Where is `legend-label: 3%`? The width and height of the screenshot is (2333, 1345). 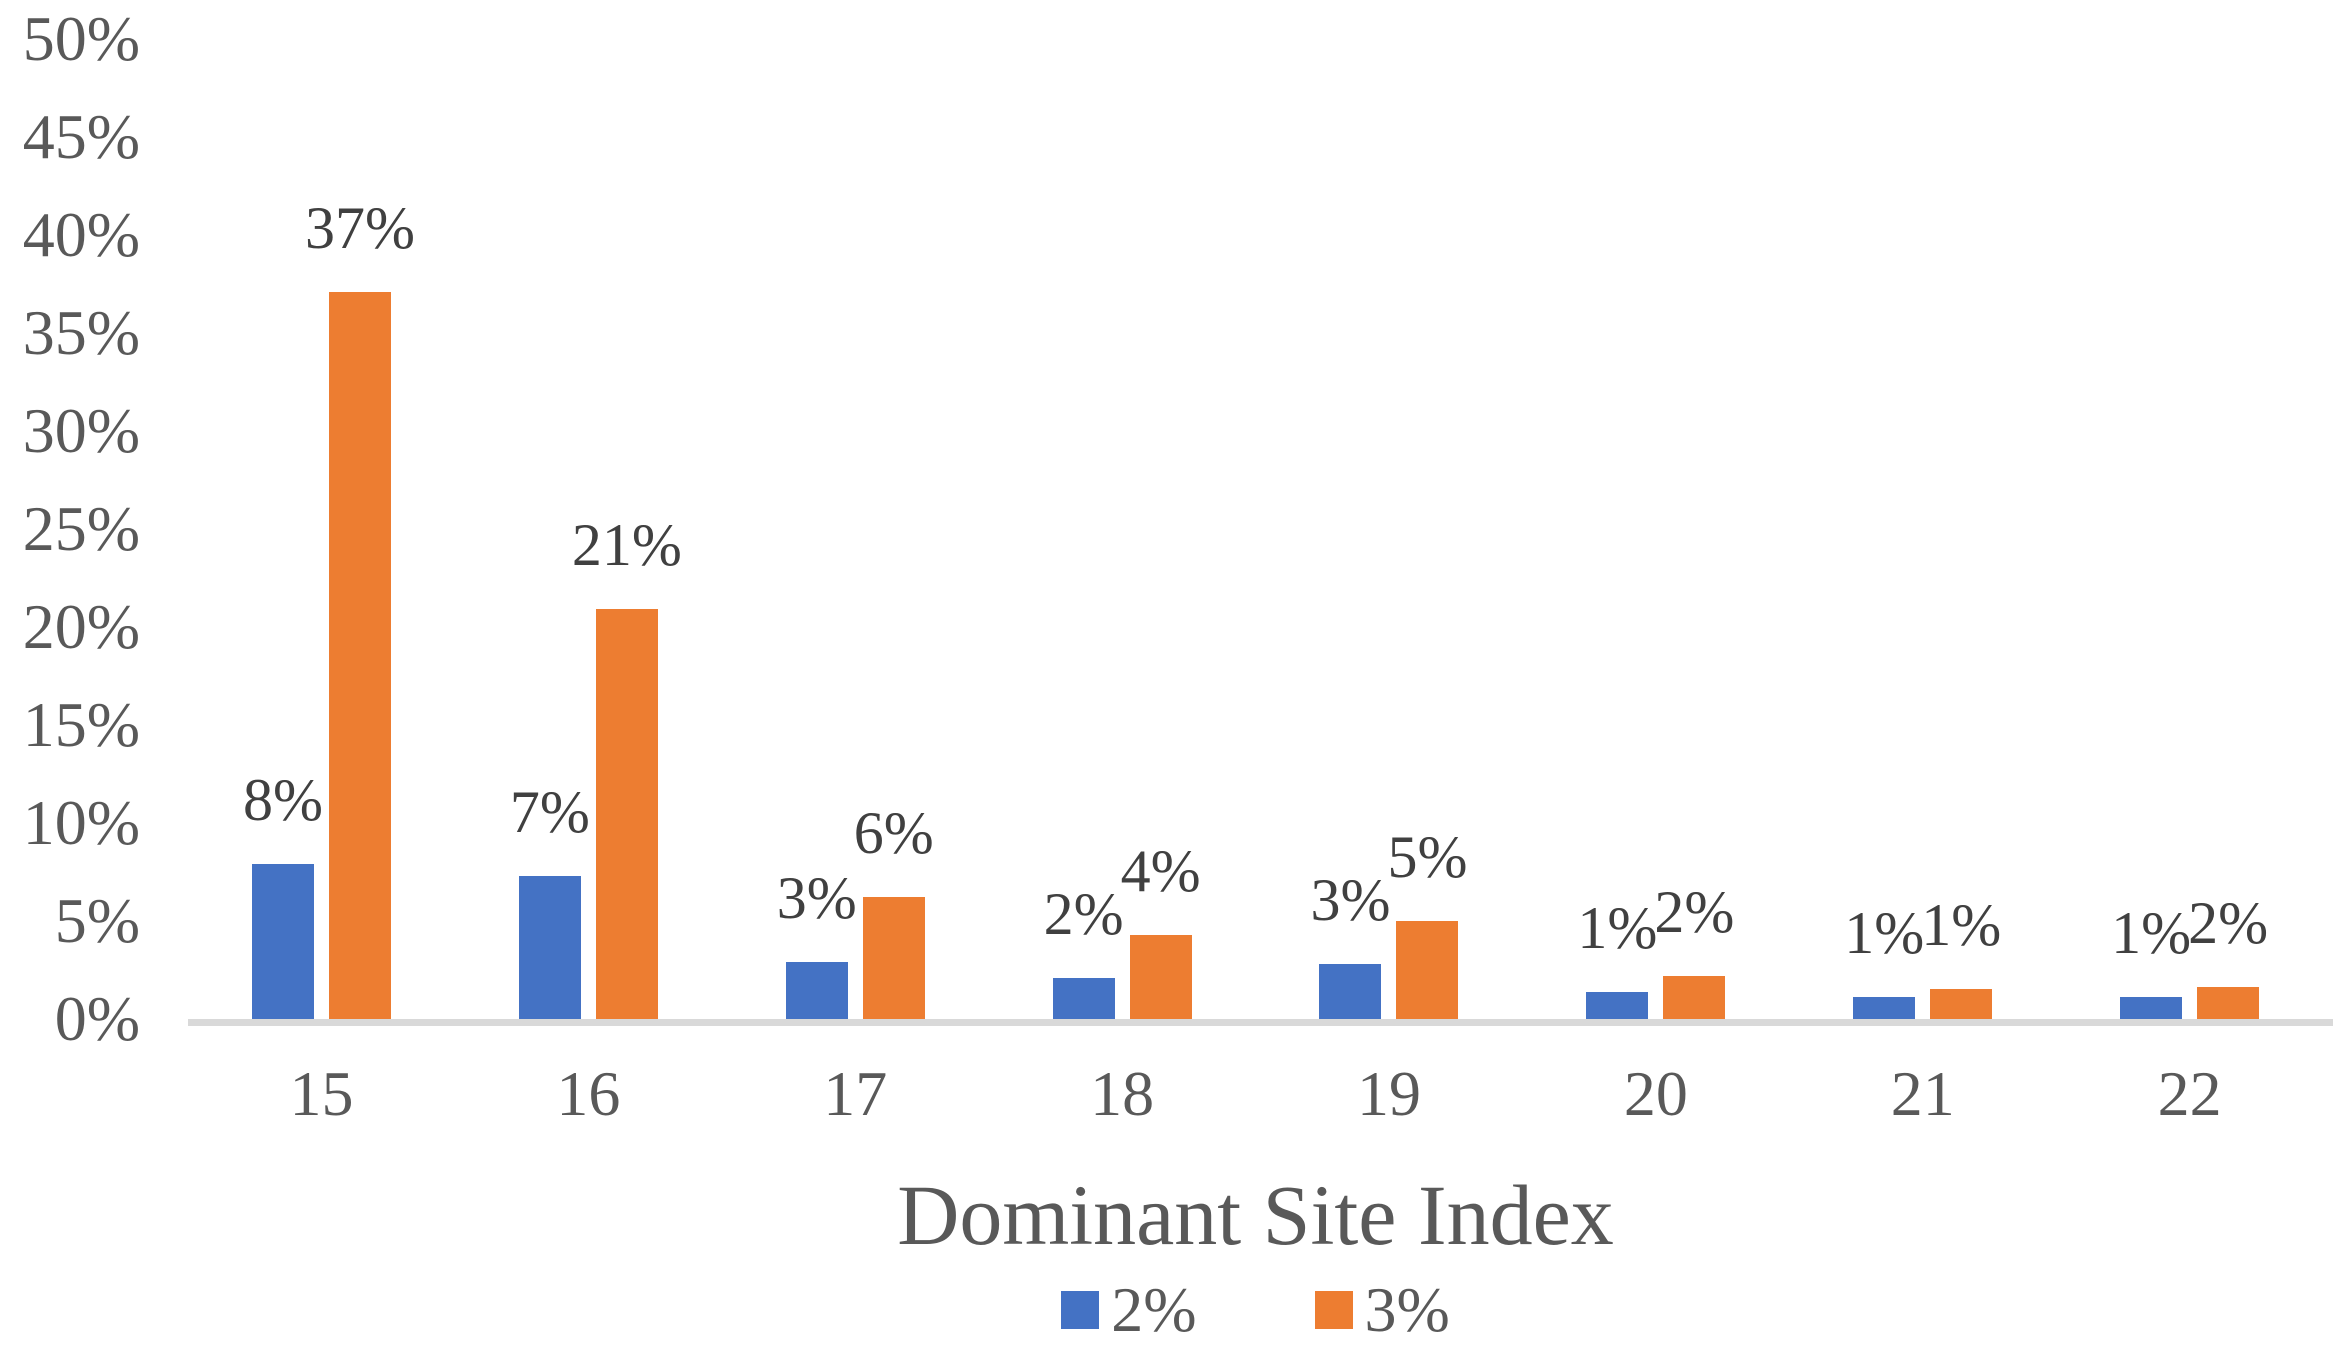
legend-label: 3% is located at coordinates (1407, 1309).